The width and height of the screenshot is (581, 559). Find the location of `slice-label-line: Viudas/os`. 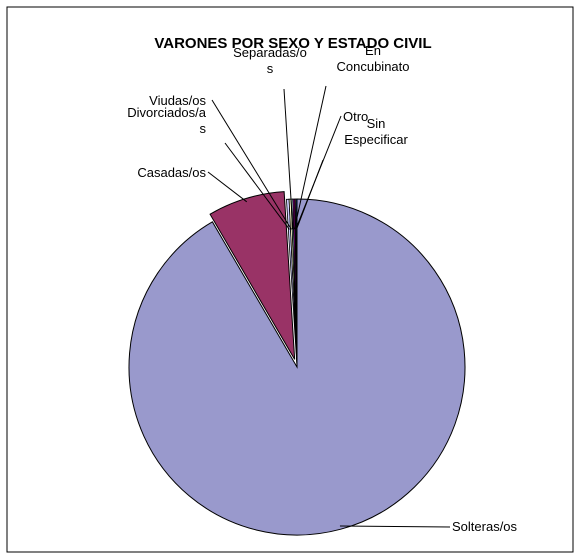

slice-label-line: Viudas/os is located at coordinates (177, 100).